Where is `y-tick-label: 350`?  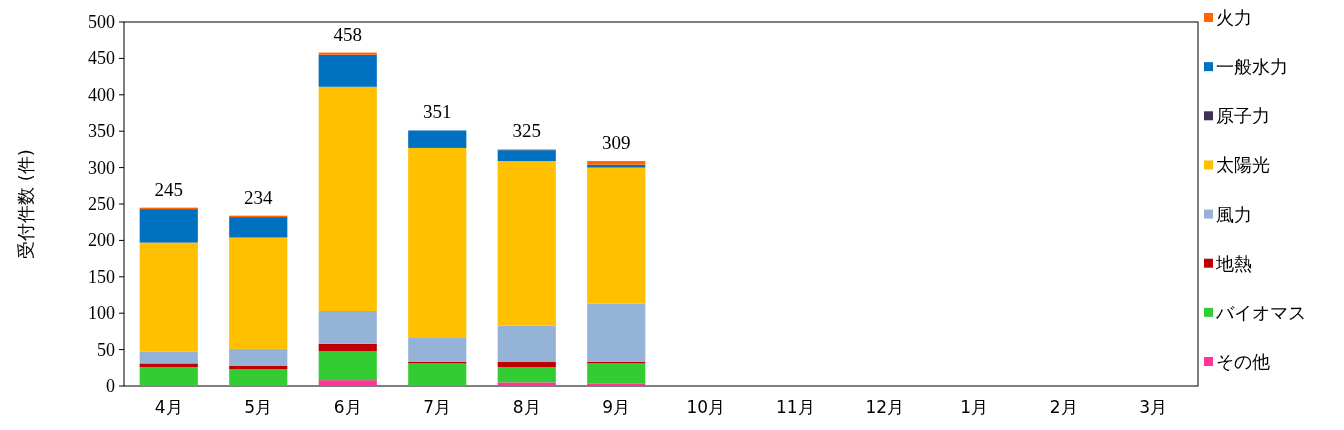 y-tick-label: 350 is located at coordinates (101, 131).